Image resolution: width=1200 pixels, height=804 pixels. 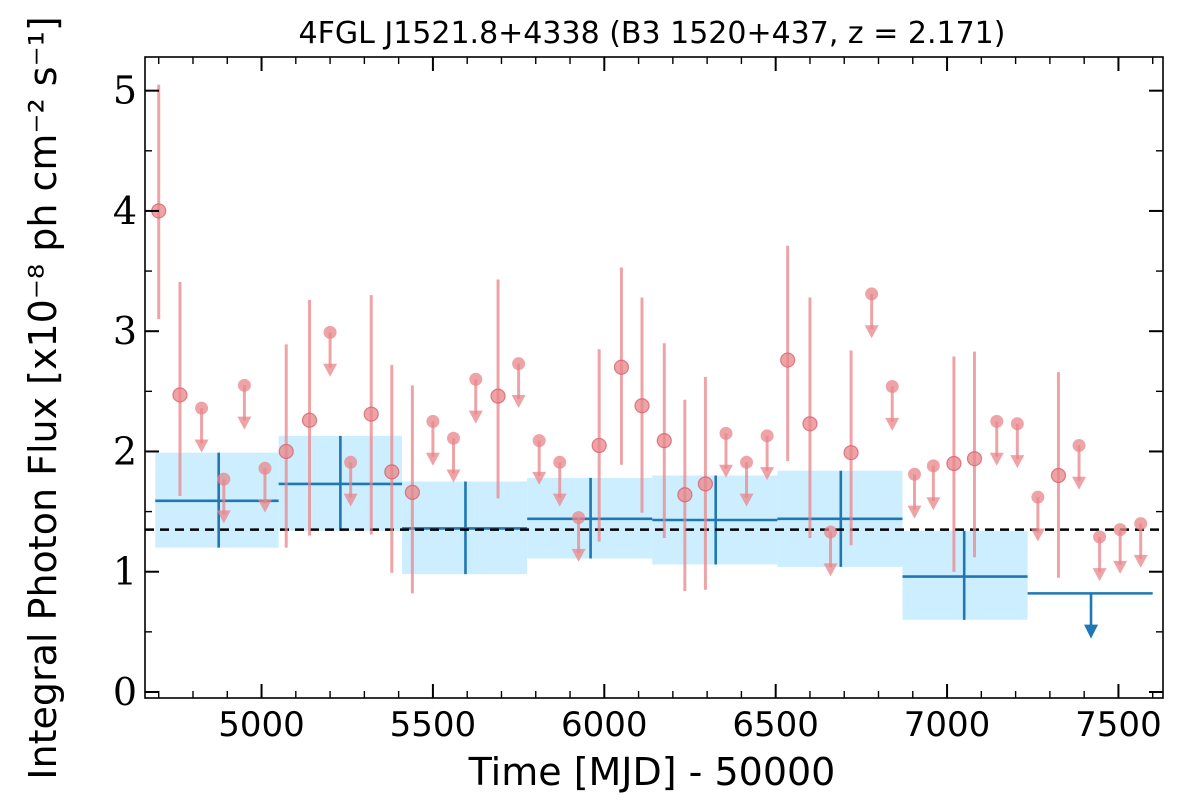 I want to click on x-tick-label: 7500, so click(x=1118, y=725).